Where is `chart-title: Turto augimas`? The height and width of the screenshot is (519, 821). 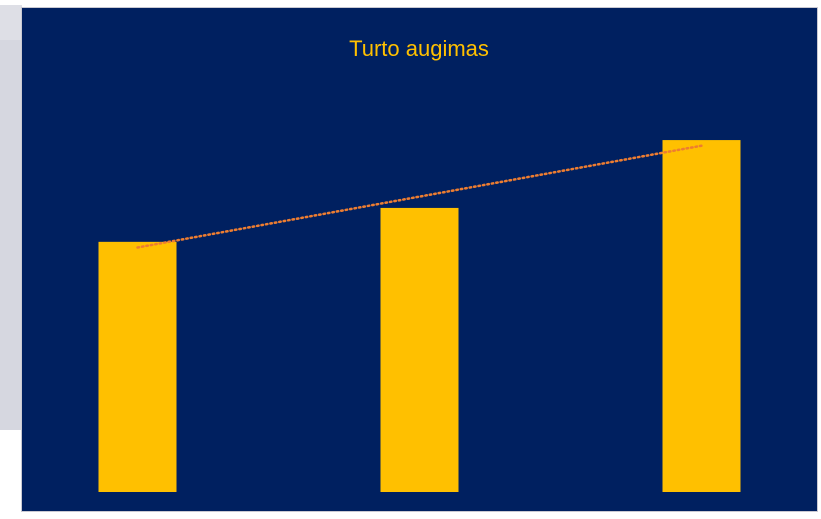 chart-title: Turto augimas is located at coordinates (419, 48).